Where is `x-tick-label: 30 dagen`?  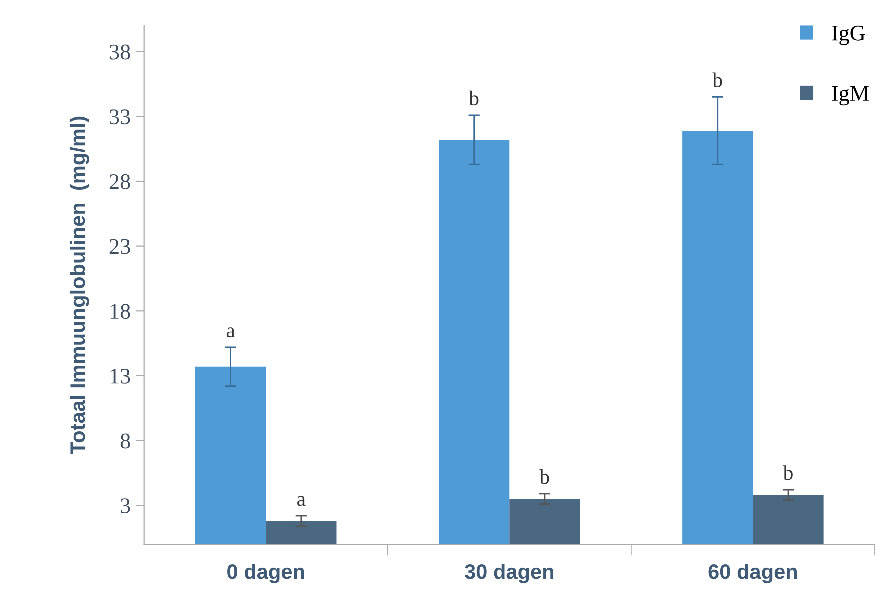 x-tick-label: 30 dagen is located at coordinates (509, 574).